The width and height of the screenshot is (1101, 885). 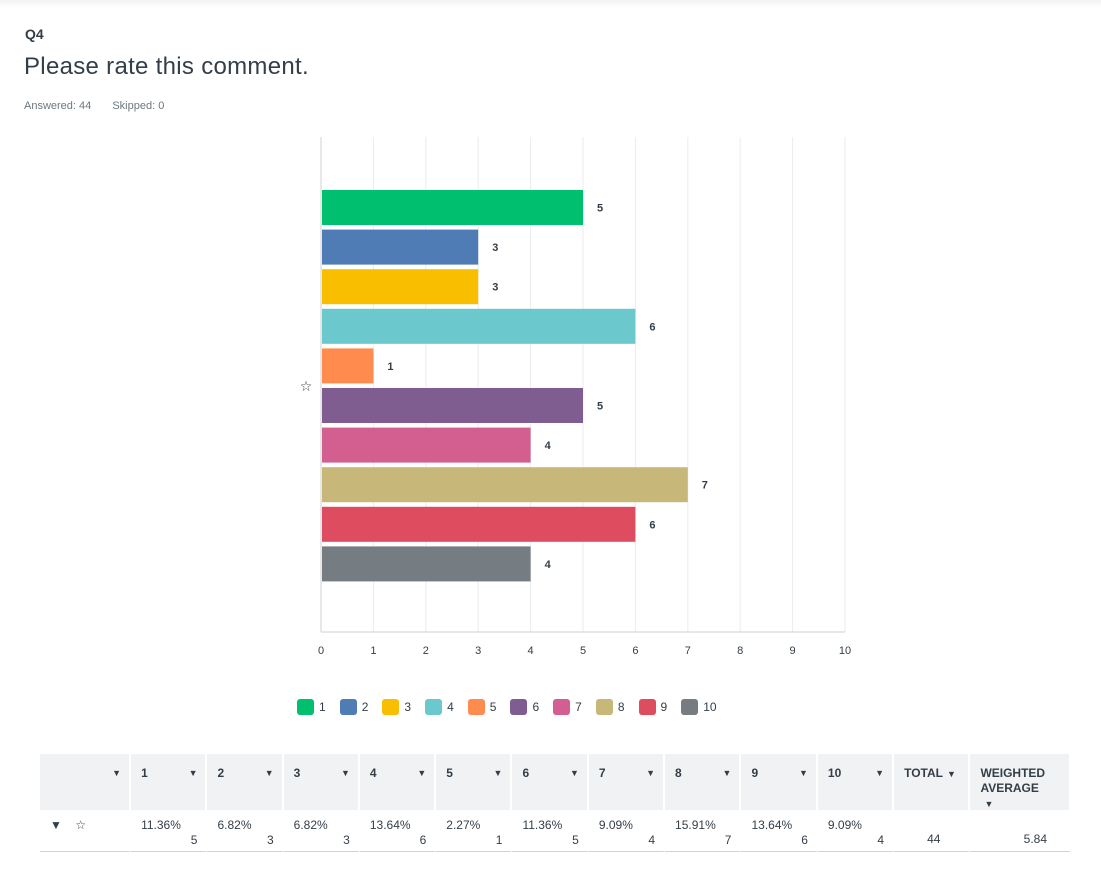 What do you see at coordinates (531, 651) in the screenshot?
I see `x-tick-label: 4` at bounding box center [531, 651].